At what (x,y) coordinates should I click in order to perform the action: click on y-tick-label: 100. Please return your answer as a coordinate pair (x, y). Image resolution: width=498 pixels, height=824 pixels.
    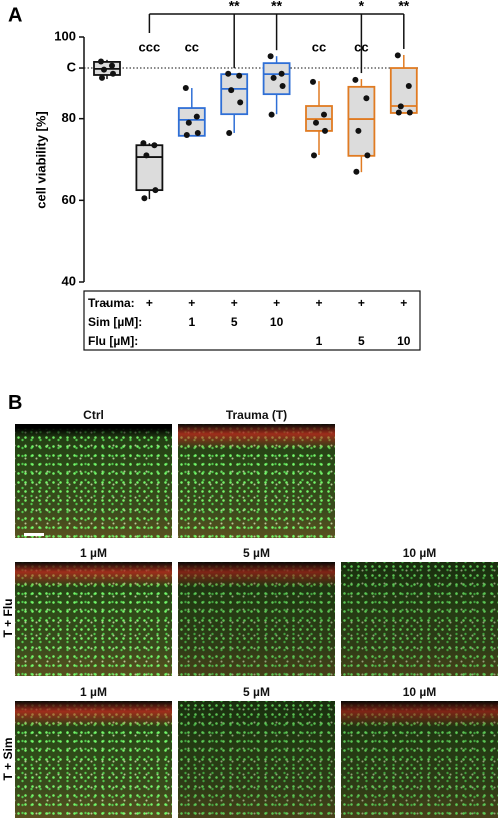
    Looking at the image, I should click on (65, 35).